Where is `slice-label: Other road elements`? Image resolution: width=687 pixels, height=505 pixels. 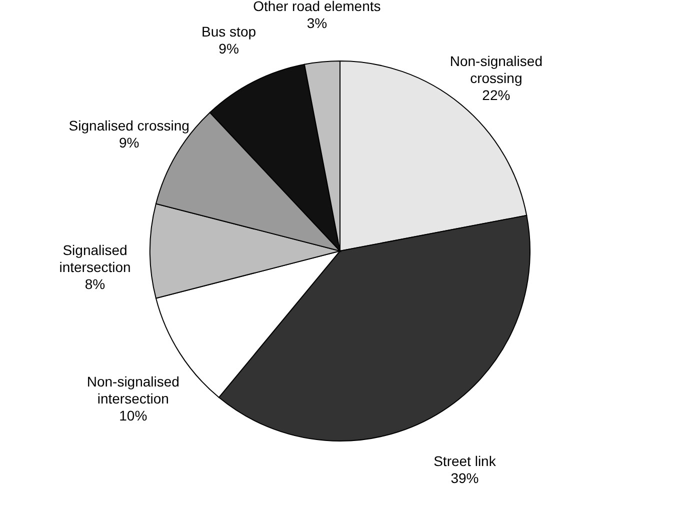 slice-label: Other road elements is located at coordinates (317, 7).